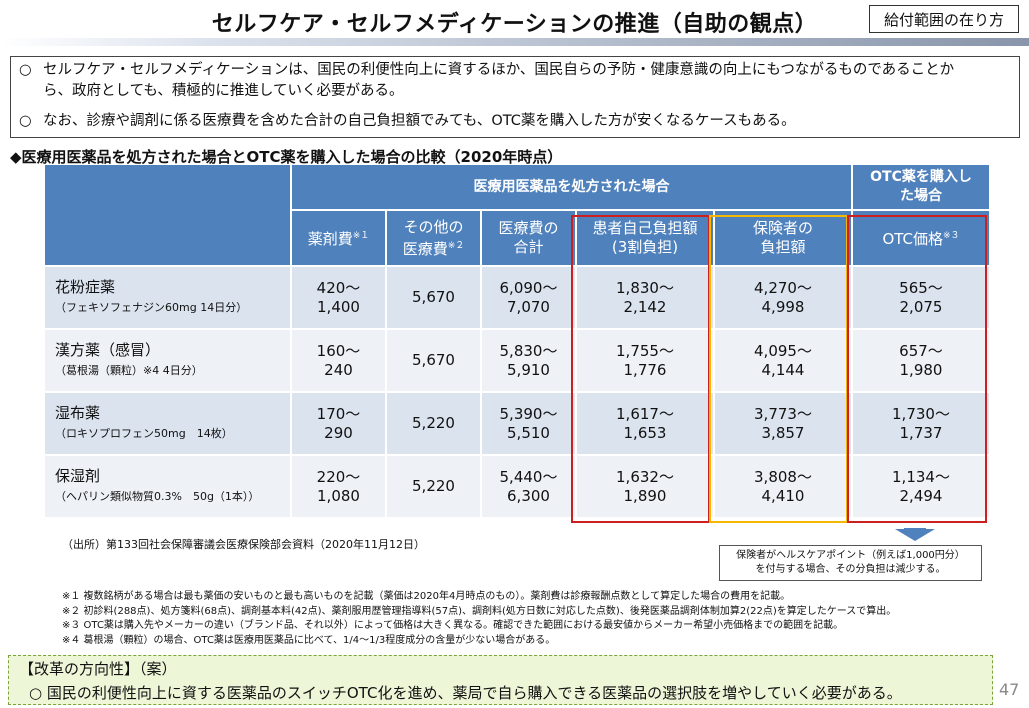  I want to click on cell-value: 1,632～ 1,890, so click(645, 486).